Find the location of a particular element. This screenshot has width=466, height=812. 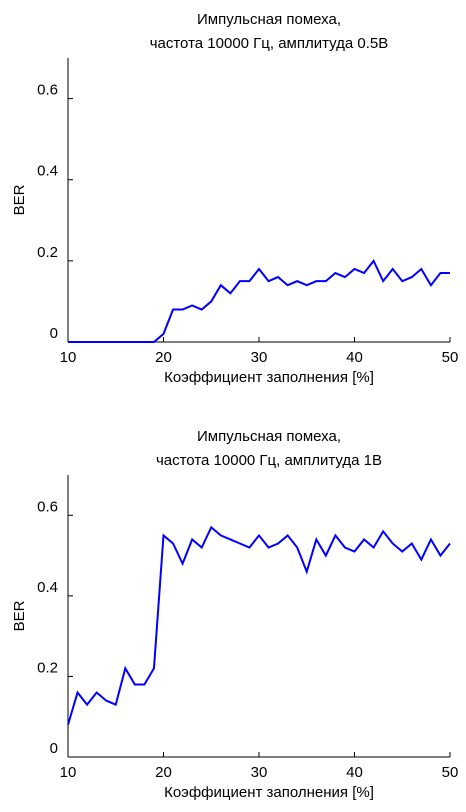

chart-title: частота 10000 Гц, амплитуда 1В is located at coordinates (269, 460).